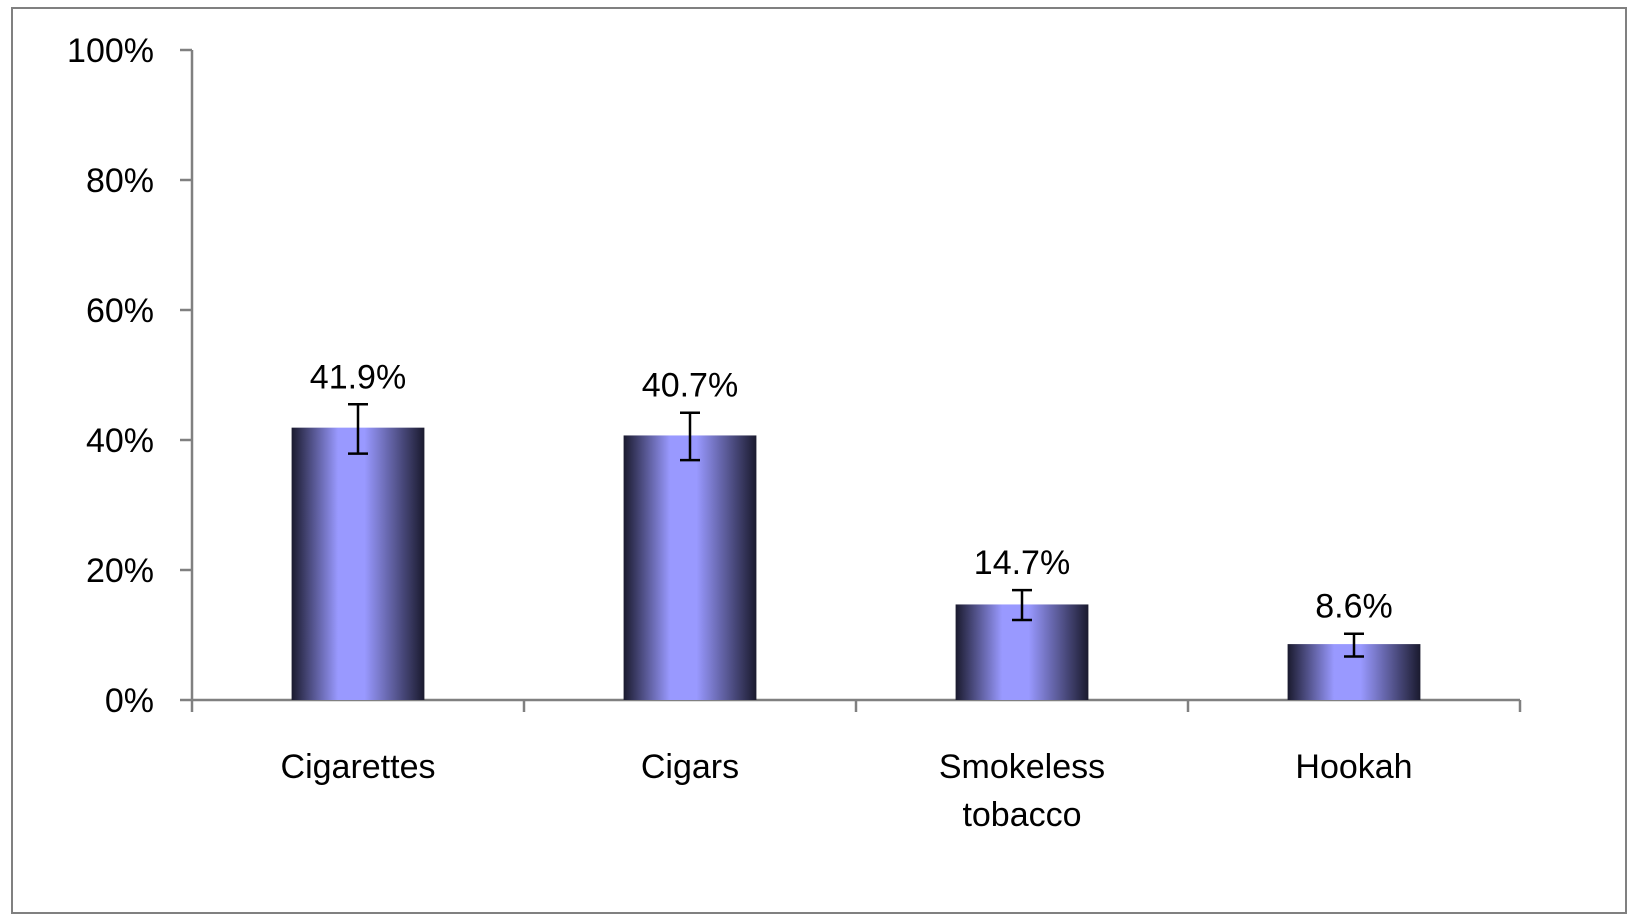 The height and width of the screenshot is (918, 1637). Describe the element at coordinates (120, 441) in the screenshot. I see `y-tick-label: 40%` at that location.